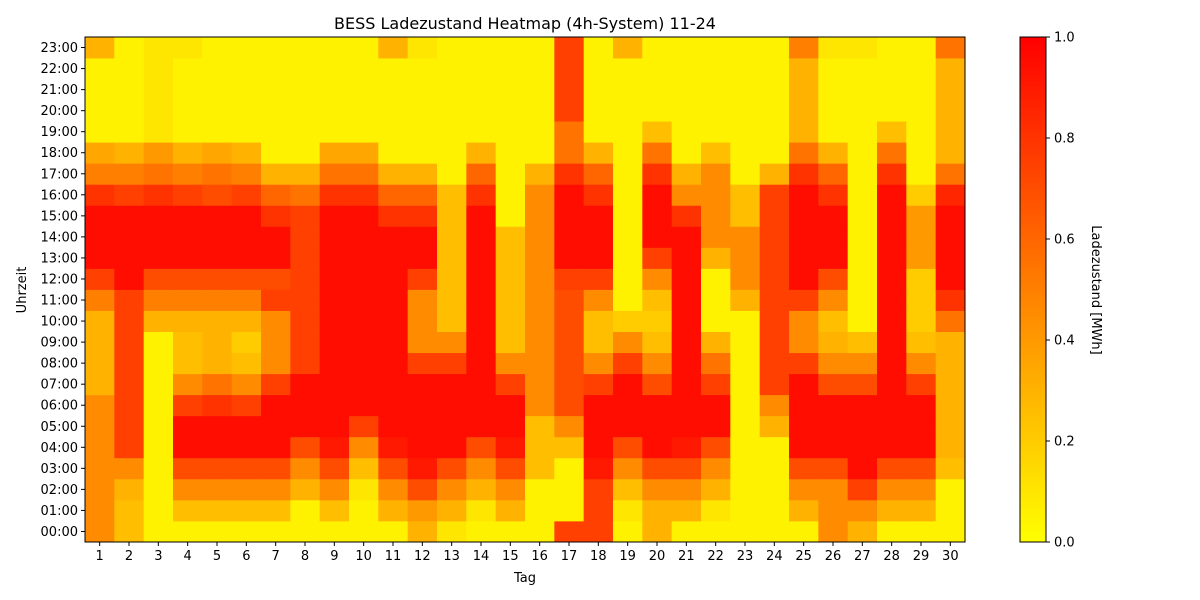 Image resolution: width=1200 pixels, height=600 pixels. I want to click on x-tick-label: 18, so click(598, 556).